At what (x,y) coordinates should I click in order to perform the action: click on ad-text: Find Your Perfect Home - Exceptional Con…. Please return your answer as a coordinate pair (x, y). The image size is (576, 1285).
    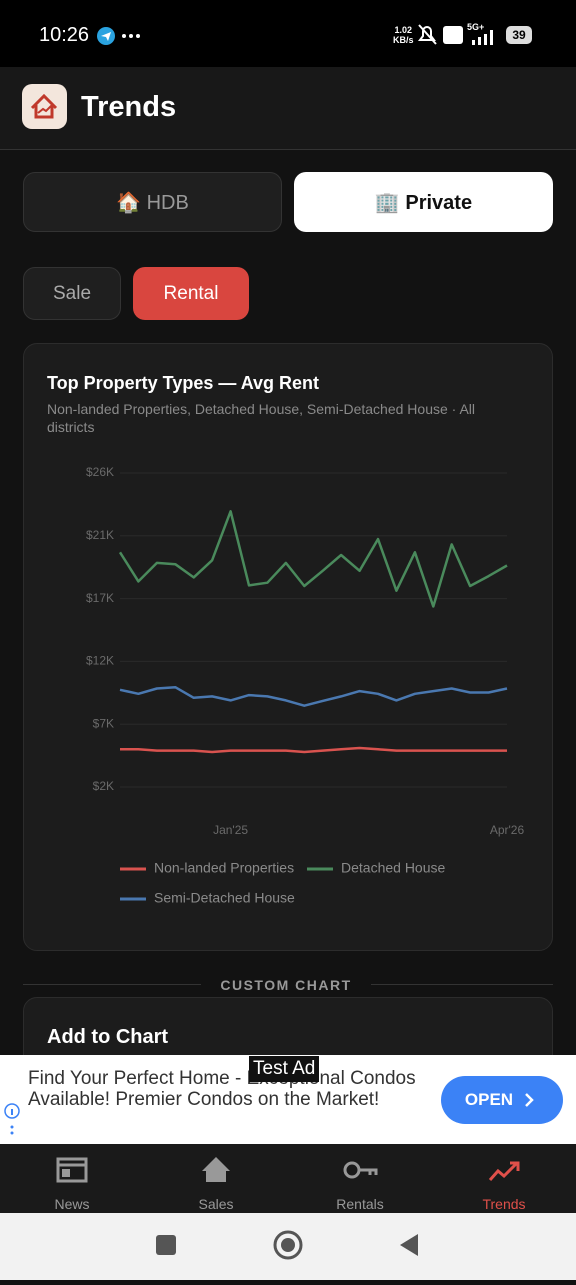
    Looking at the image, I should click on (222, 1089).